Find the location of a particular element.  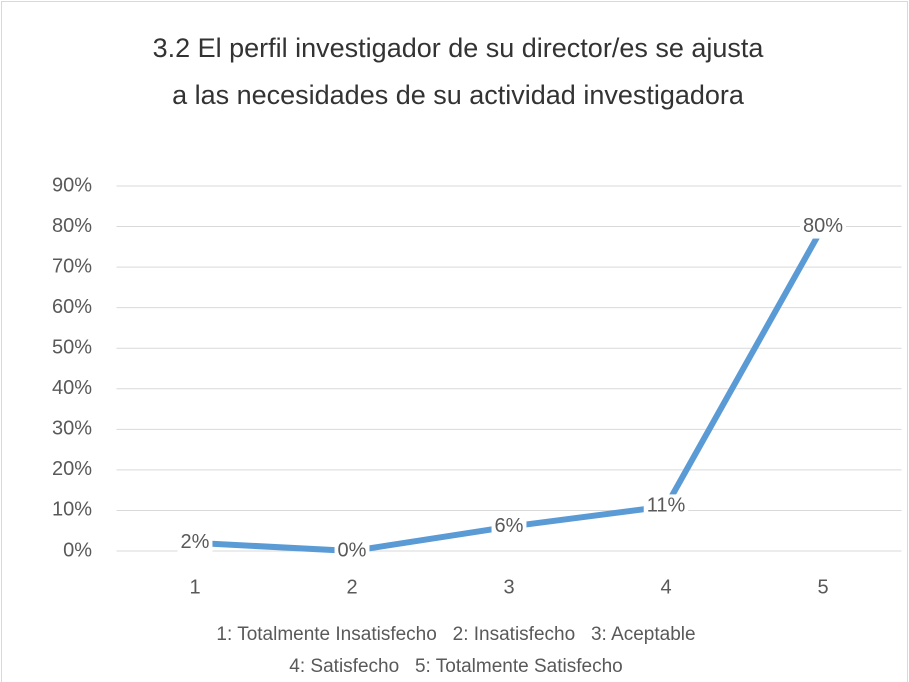

data-label: 80% is located at coordinates (823, 226).